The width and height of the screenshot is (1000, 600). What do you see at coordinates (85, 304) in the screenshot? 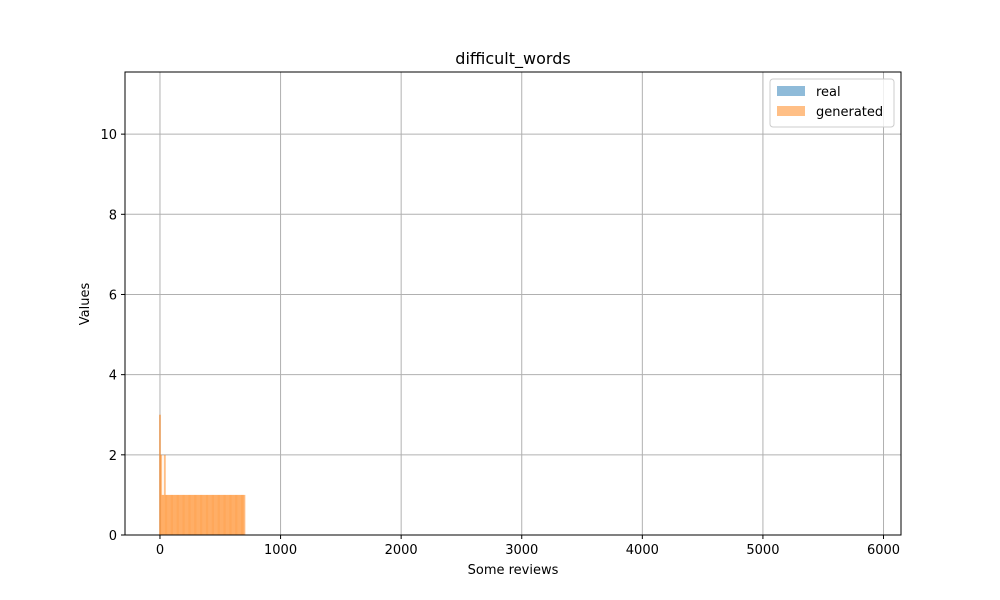
I see `y-axis-label: Values` at bounding box center [85, 304].